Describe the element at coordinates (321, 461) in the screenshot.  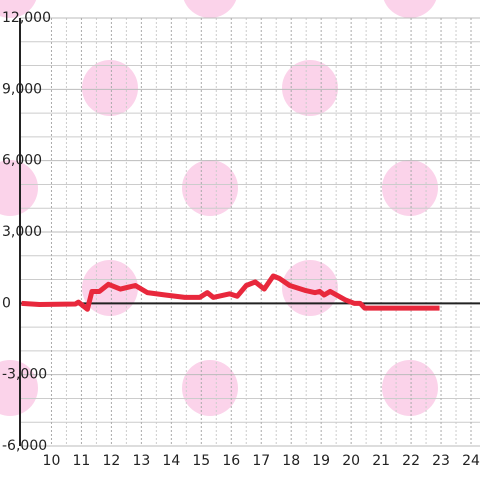
I see `x-tick-label: 19` at that location.